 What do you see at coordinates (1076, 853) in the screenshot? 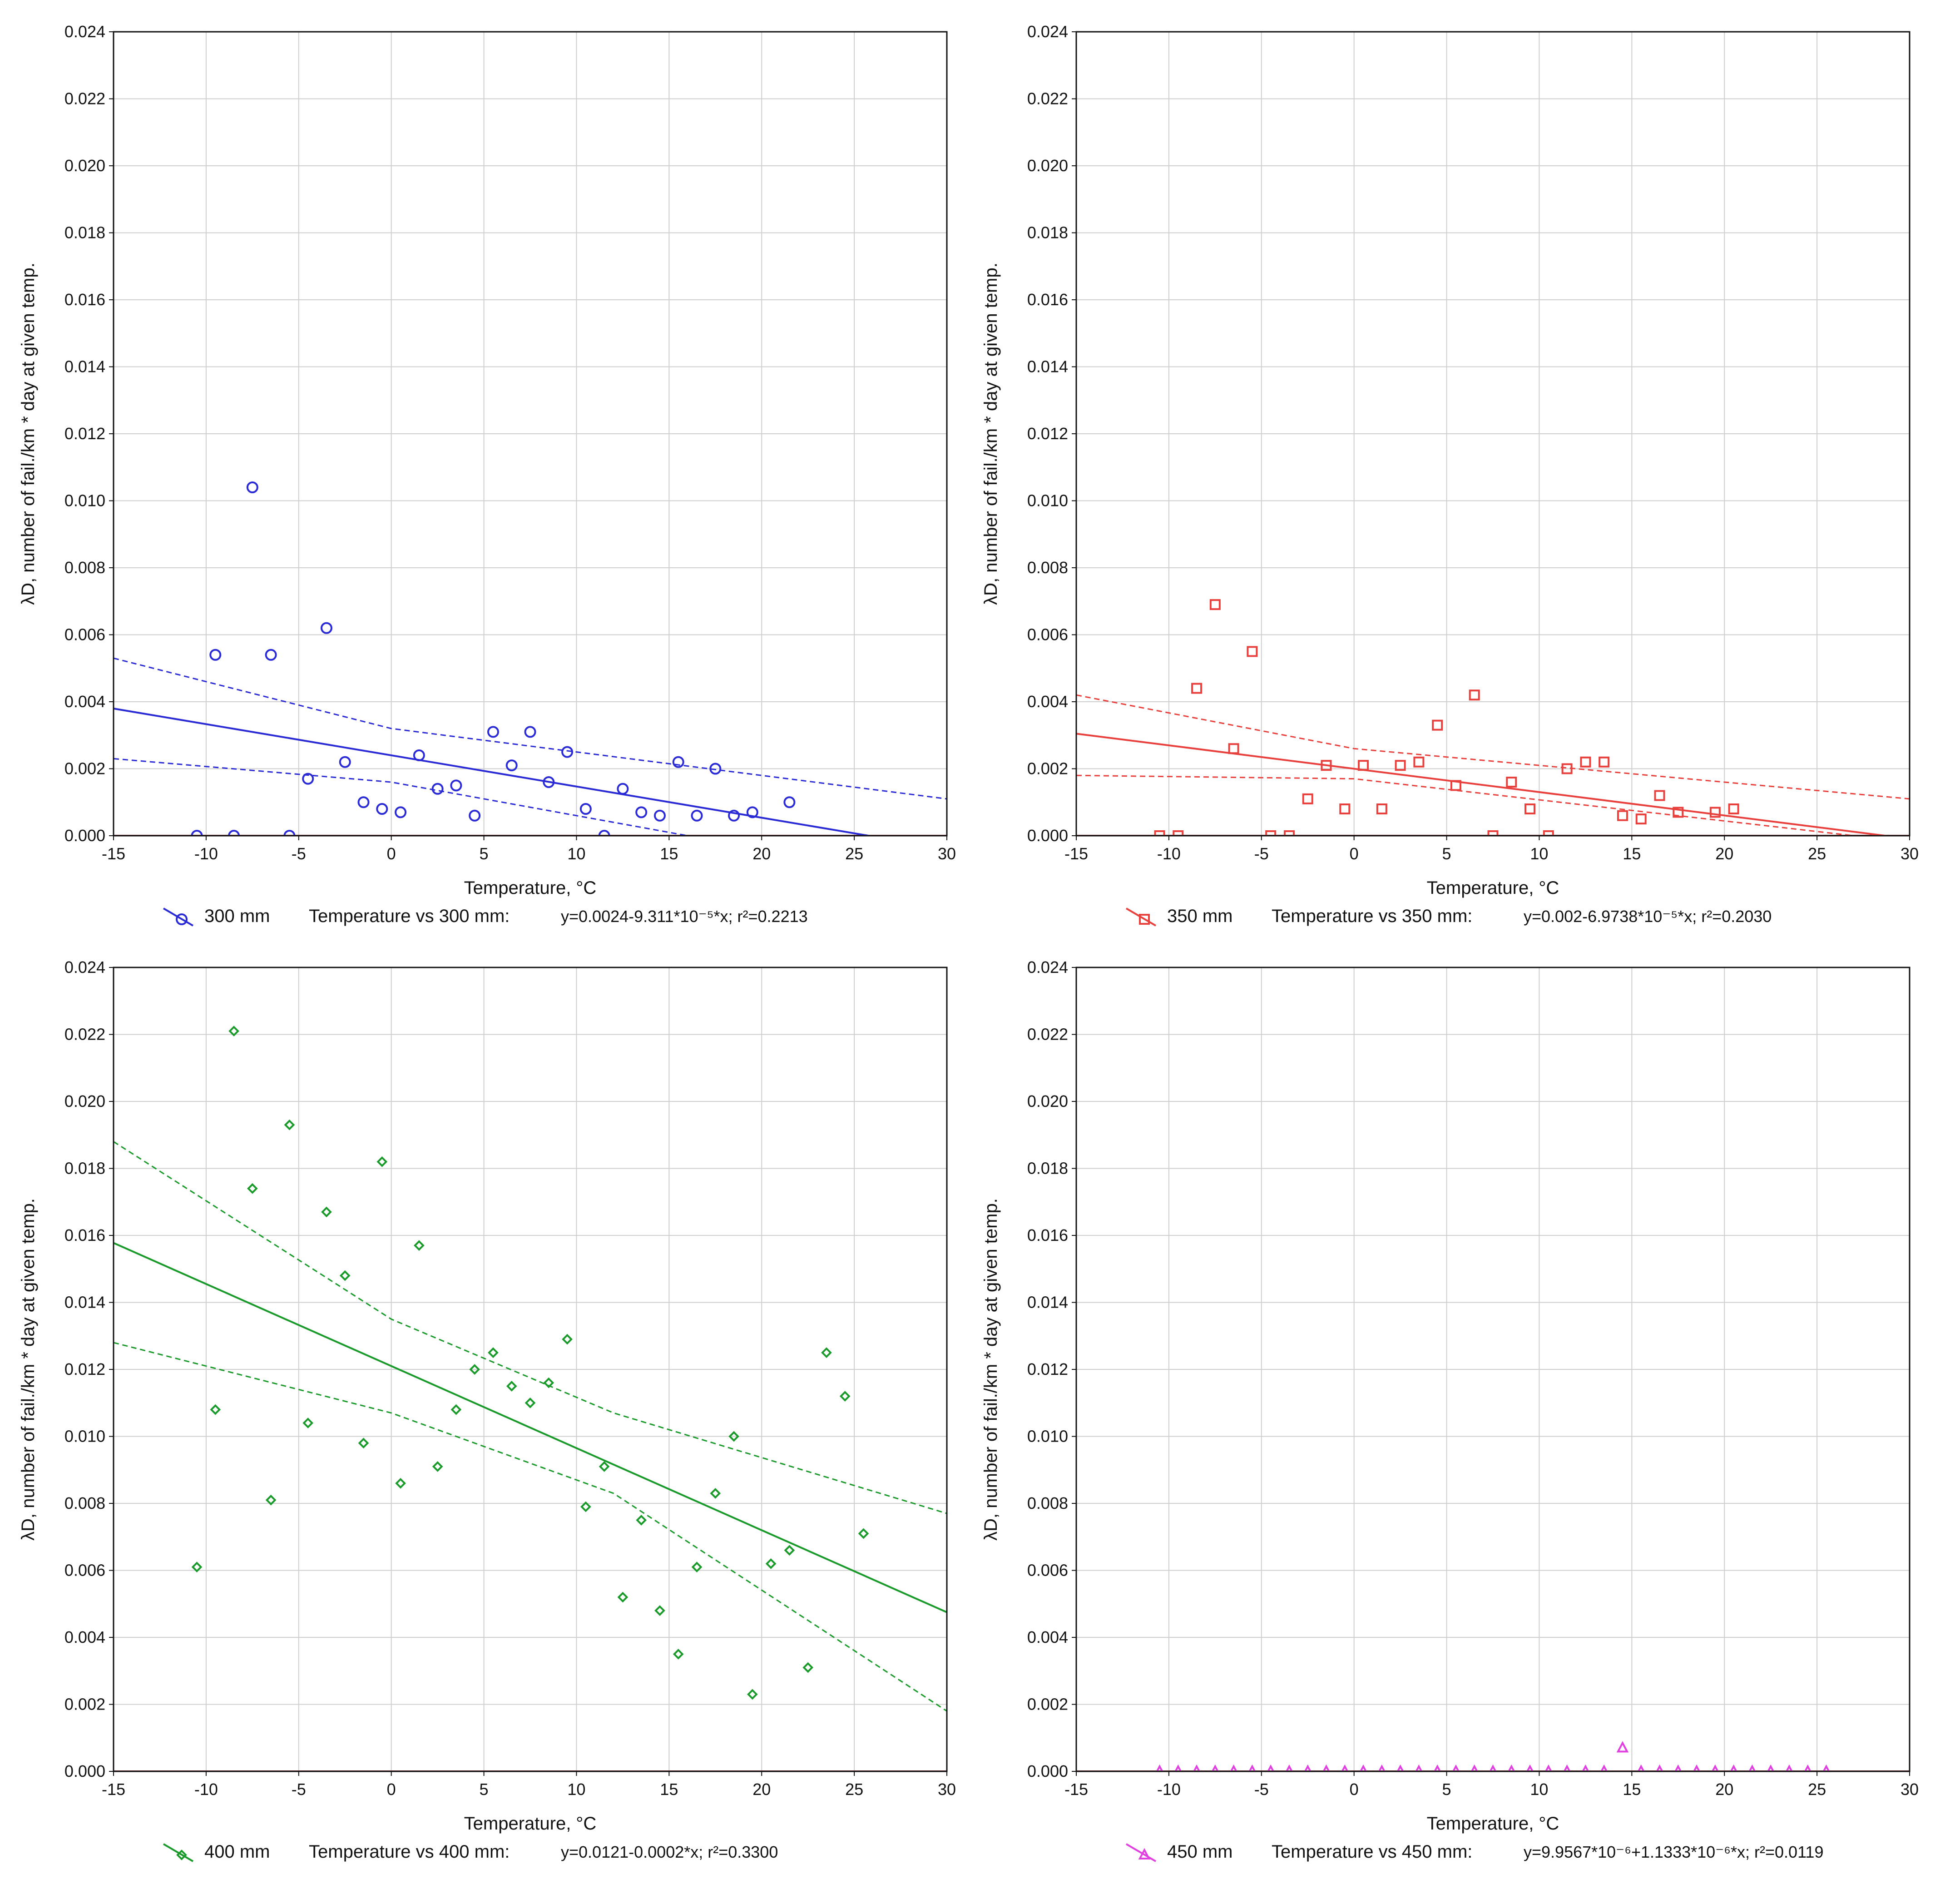
I see `x-tick-label: -15` at bounding box center [1076, 853].